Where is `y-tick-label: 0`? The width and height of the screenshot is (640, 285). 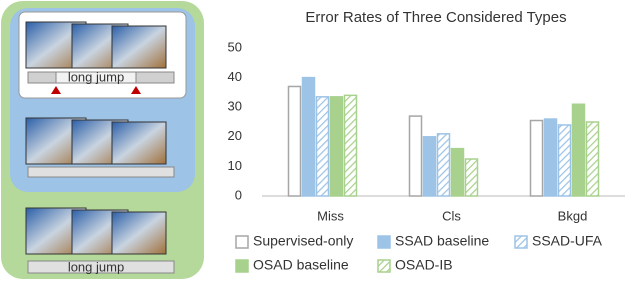 y-tick-label: 0 is located at coordinates (238, 194).